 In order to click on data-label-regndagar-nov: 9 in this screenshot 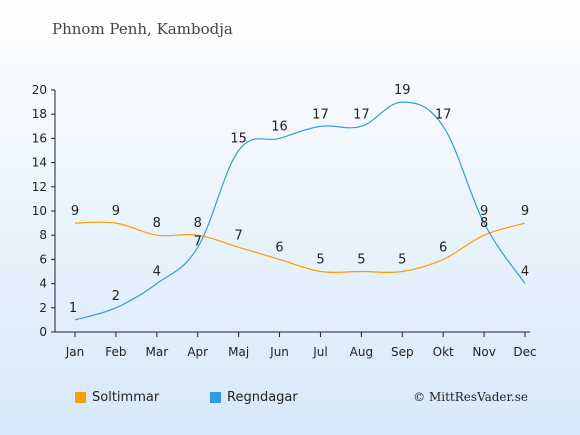, I will do `click(484, 211)`.